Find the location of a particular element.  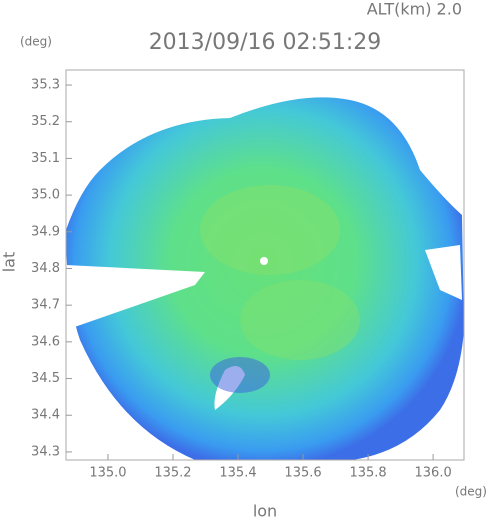

y-tick-label: 35.2 is located at coordinates (45, 121).